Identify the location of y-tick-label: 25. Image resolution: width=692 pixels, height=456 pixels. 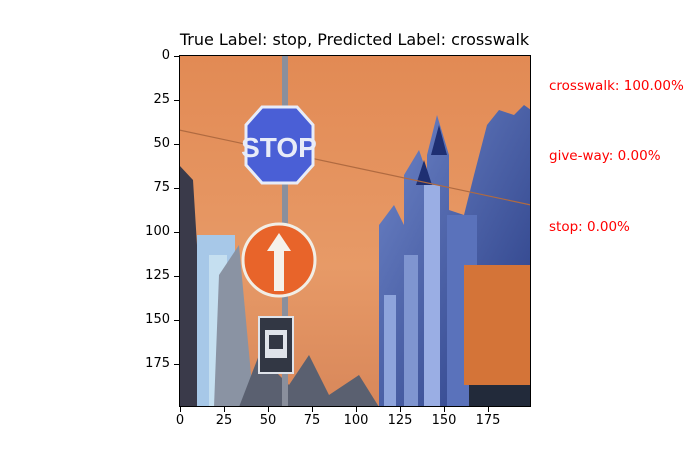
(161, 99).